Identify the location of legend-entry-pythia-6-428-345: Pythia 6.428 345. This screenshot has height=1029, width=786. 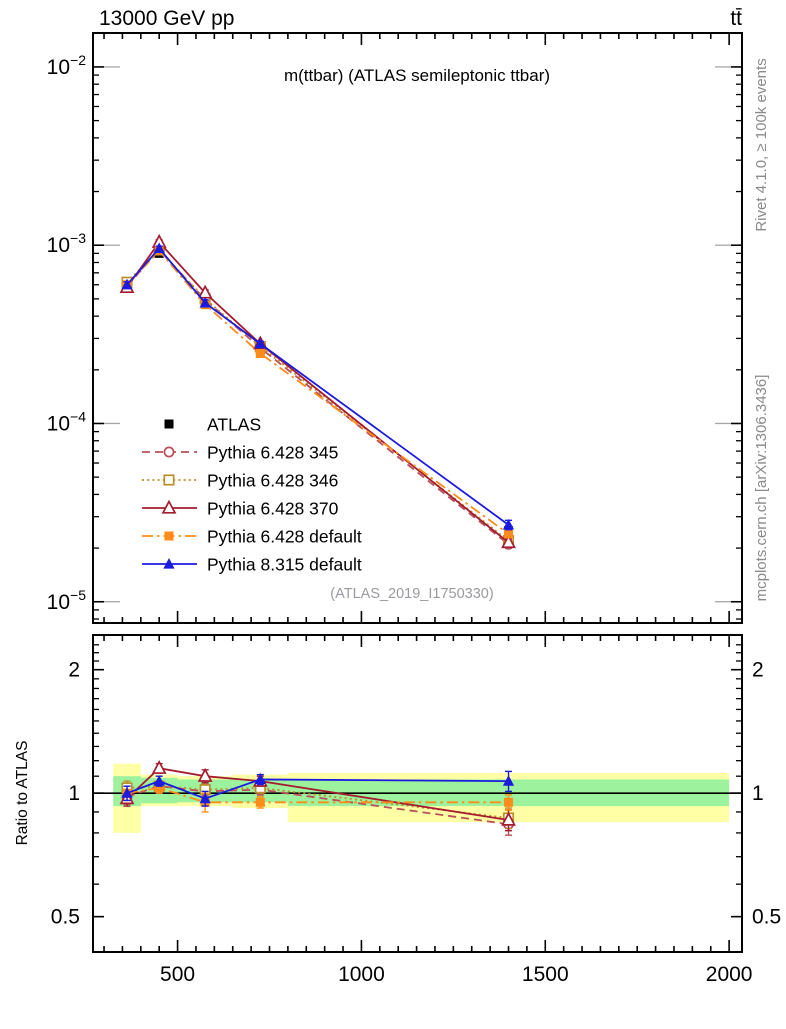
(240, 453).